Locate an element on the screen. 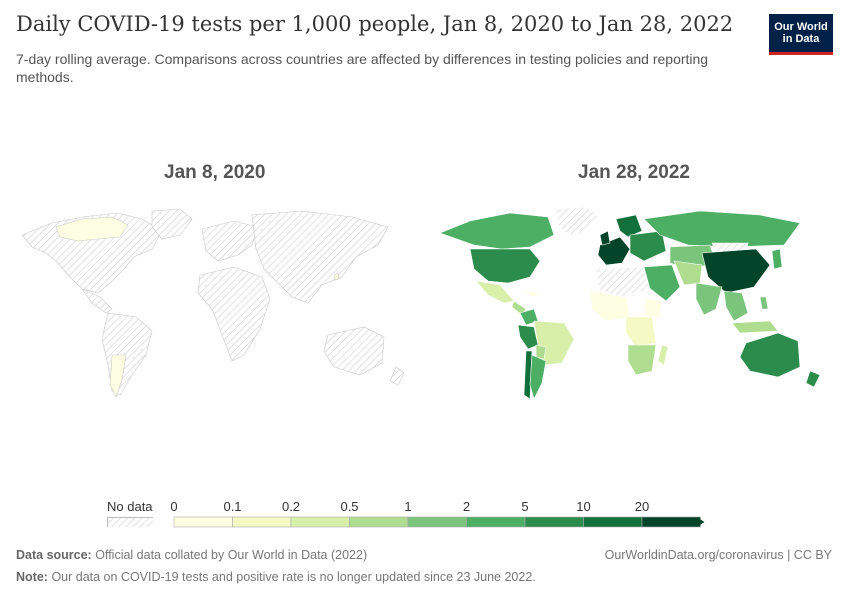 This screenshot has width=850, height=600. region-mexico is located at coordinates (495, 292).